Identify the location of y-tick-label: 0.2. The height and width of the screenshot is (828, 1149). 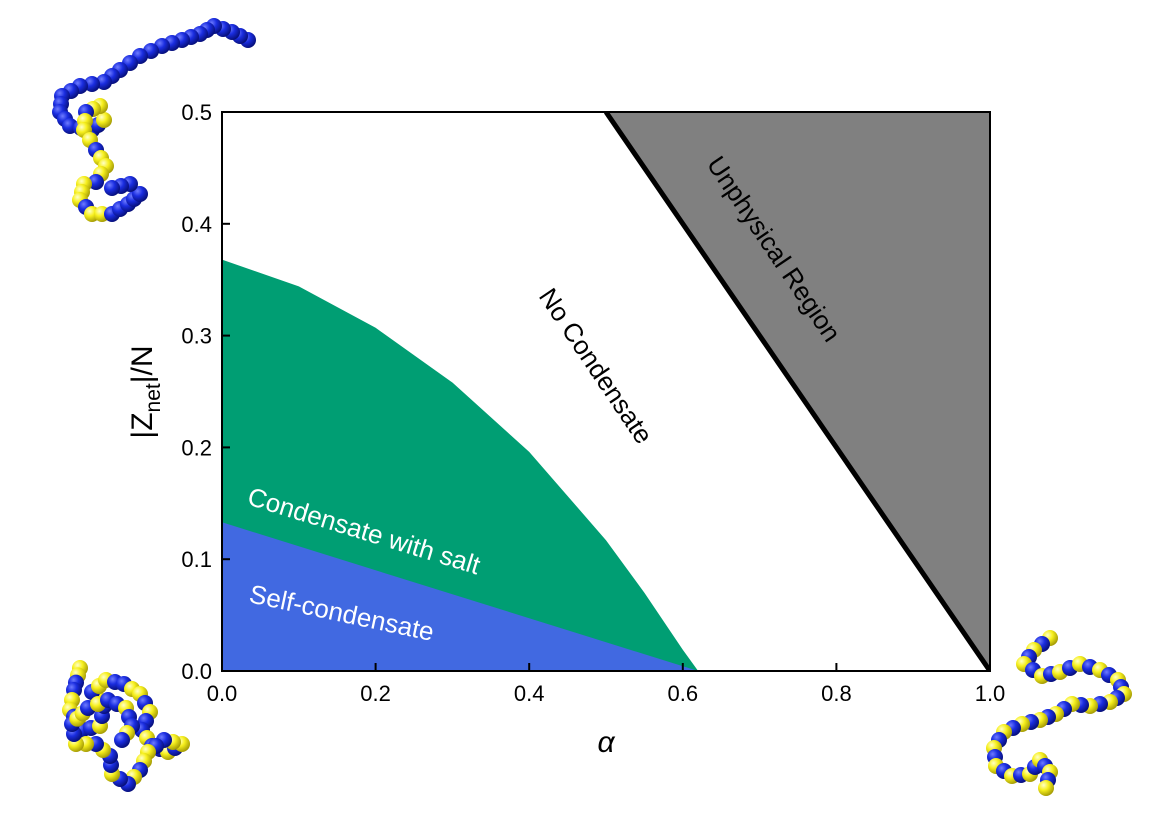
(196, 447).